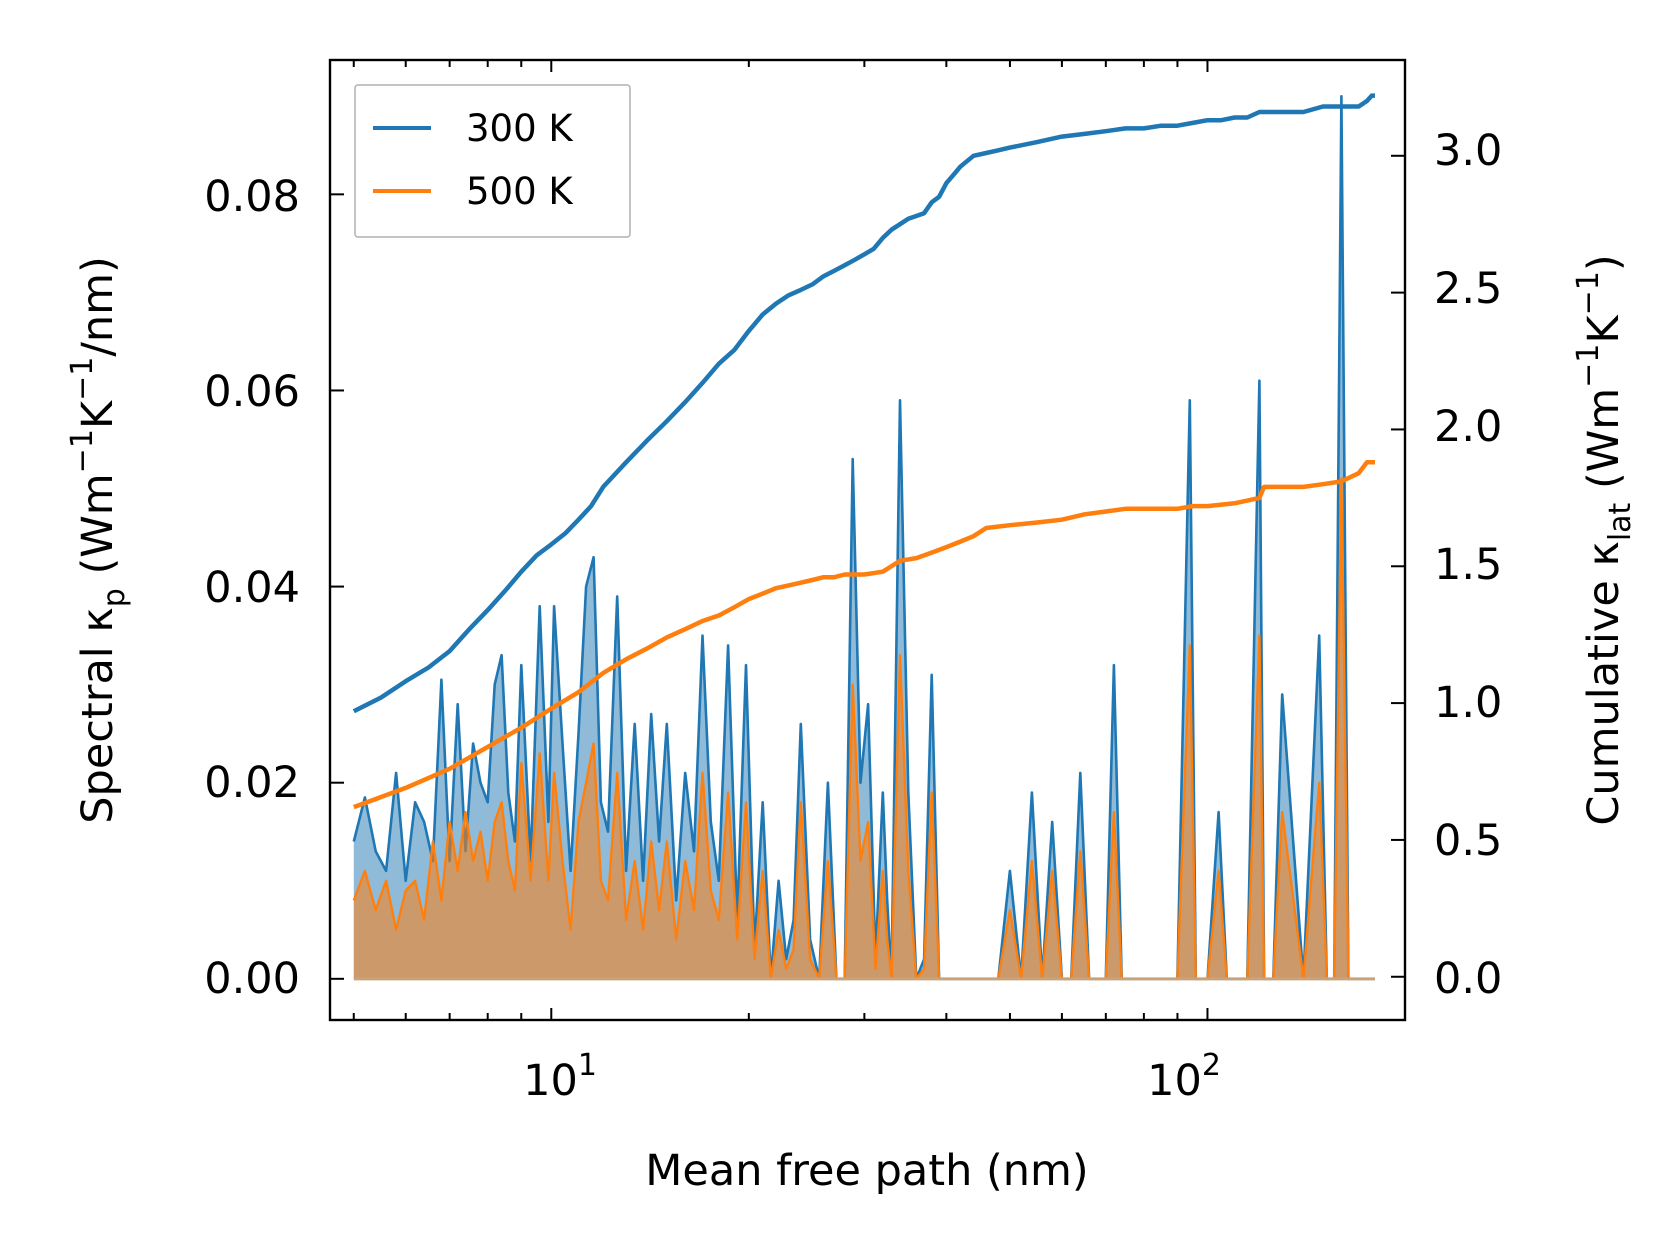  What do you see at coordinates (520, 128) in the screenshot?
I see `legend-label-300K: 300 K` at bounding box center [520, 128].